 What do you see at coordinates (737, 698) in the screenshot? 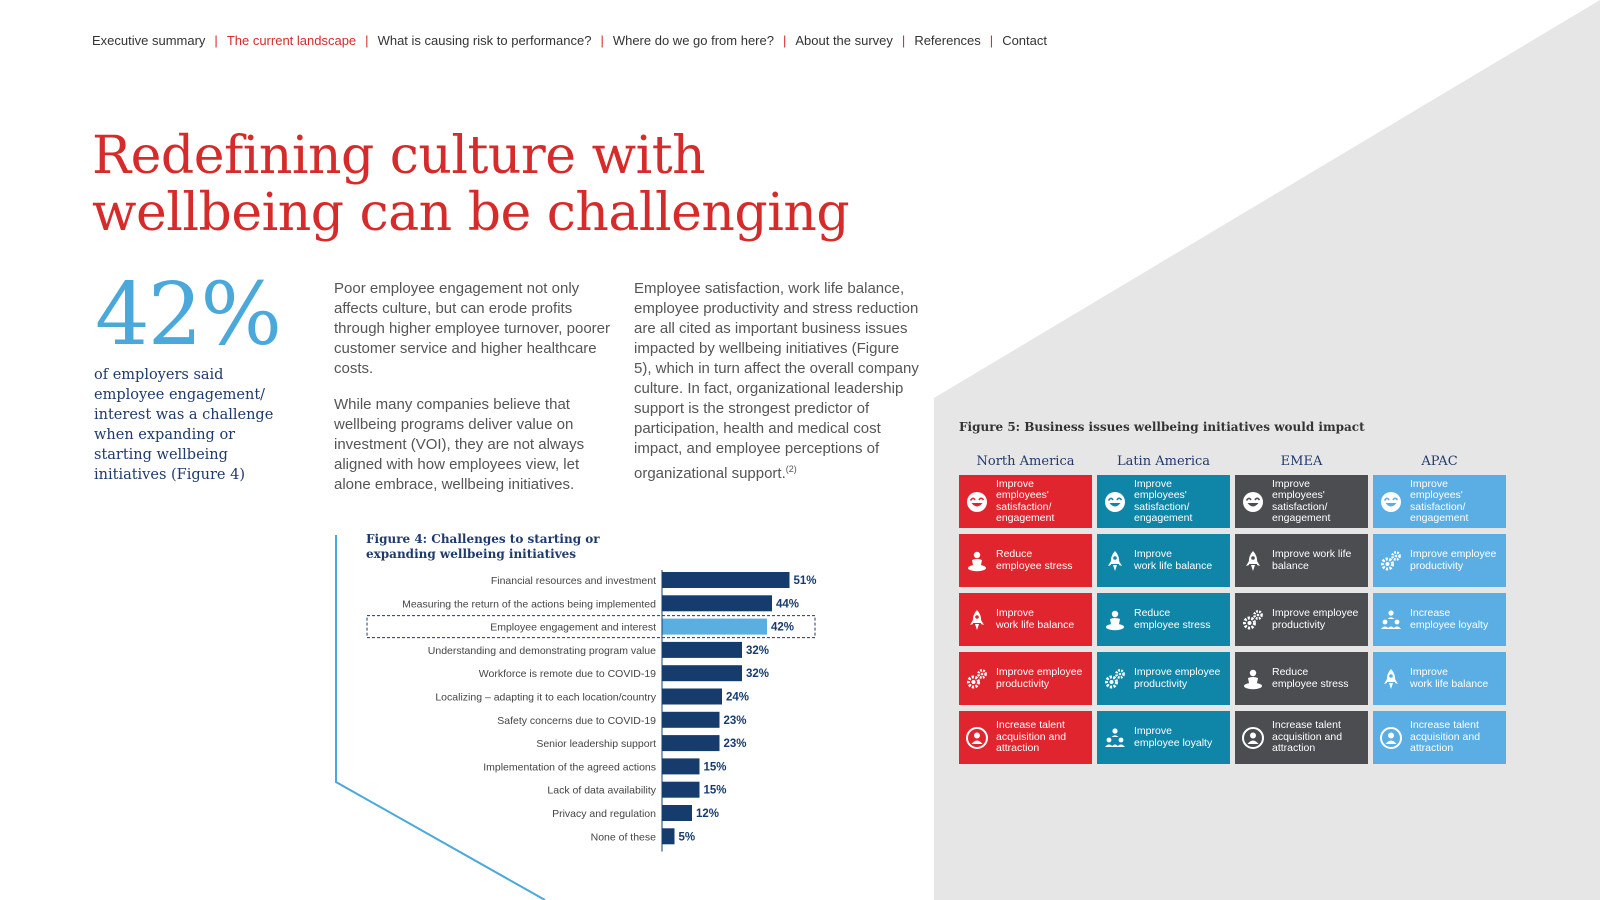
I see `bar-value-label: 24%` at bounding box center [737, 698].